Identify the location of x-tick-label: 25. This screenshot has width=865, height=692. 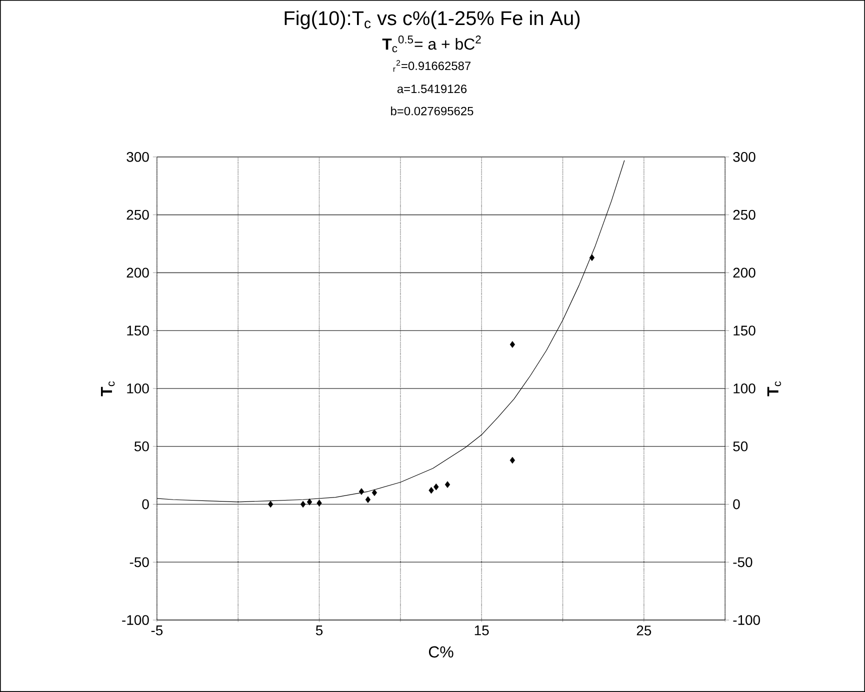
(644, 631).